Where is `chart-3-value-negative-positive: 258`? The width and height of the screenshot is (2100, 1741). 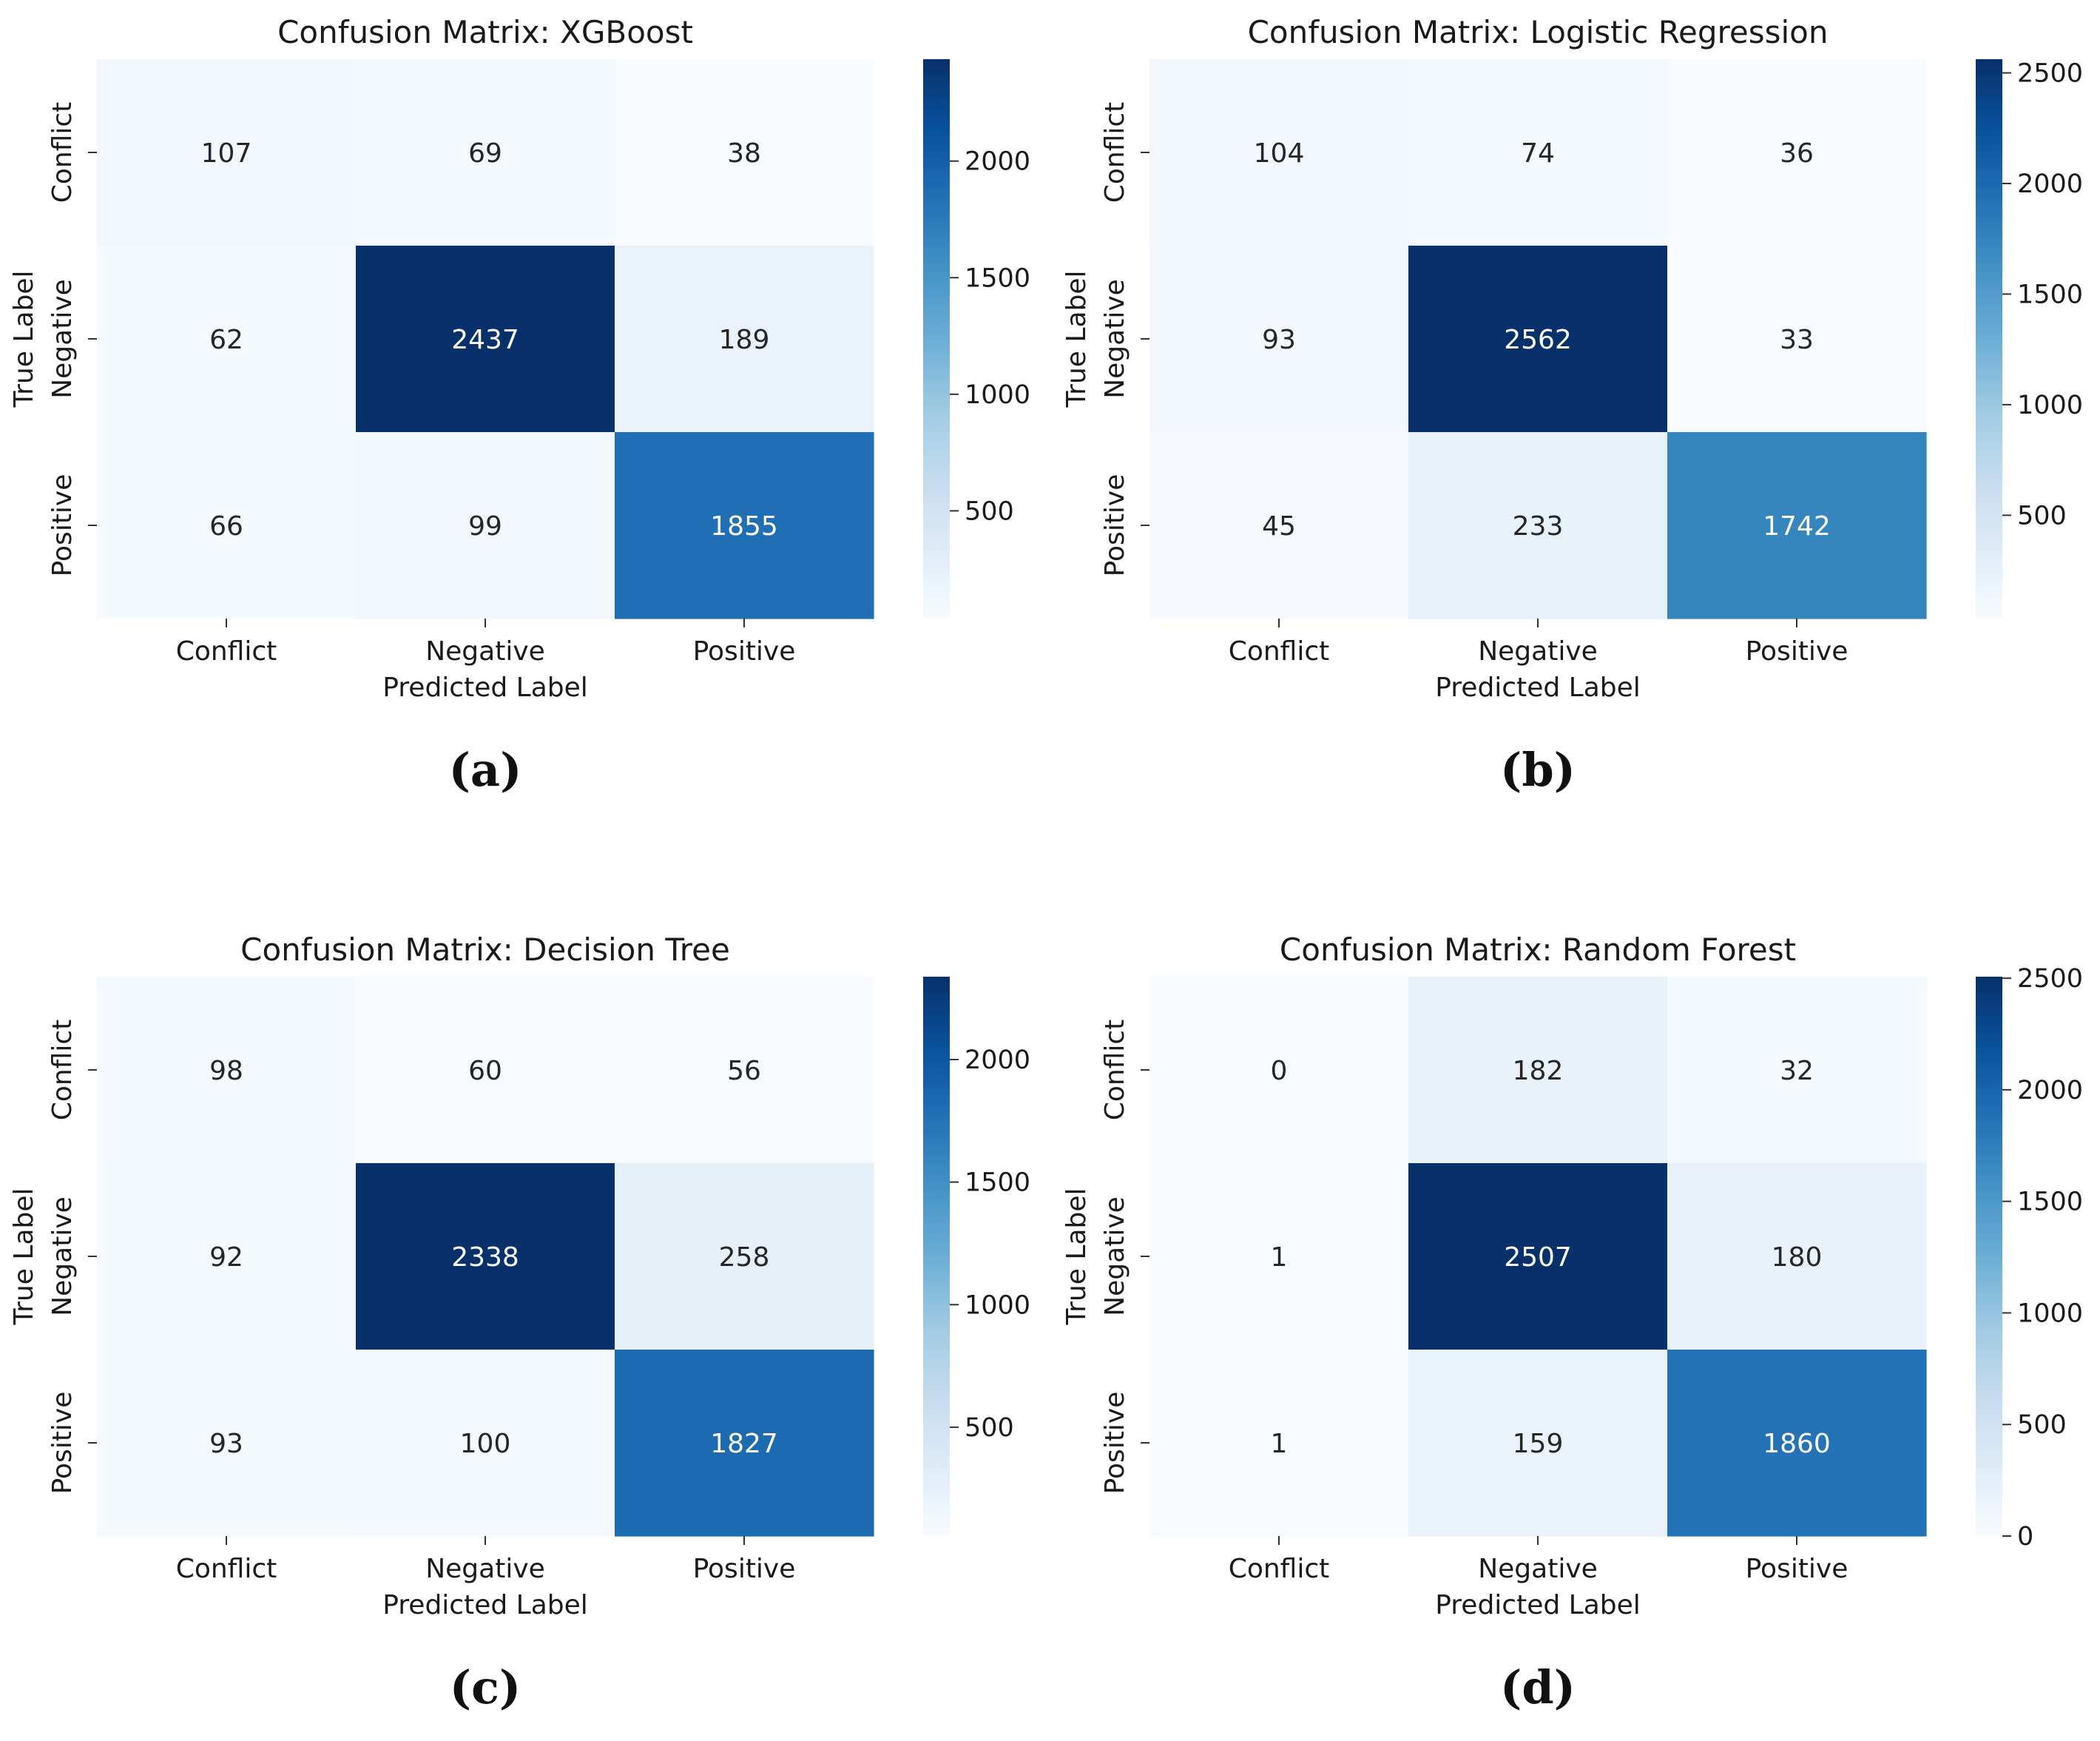 chart-3-value-negative-positive: 258 is located at coordinates (744, 1257).